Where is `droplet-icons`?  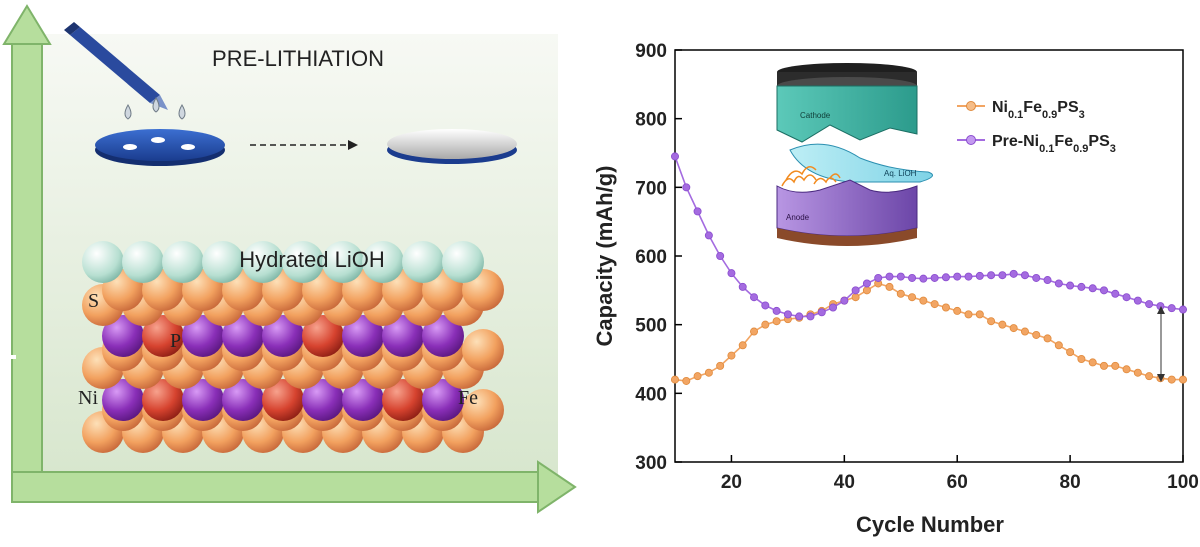 droplet-icons is located at coordinates (155, 108).